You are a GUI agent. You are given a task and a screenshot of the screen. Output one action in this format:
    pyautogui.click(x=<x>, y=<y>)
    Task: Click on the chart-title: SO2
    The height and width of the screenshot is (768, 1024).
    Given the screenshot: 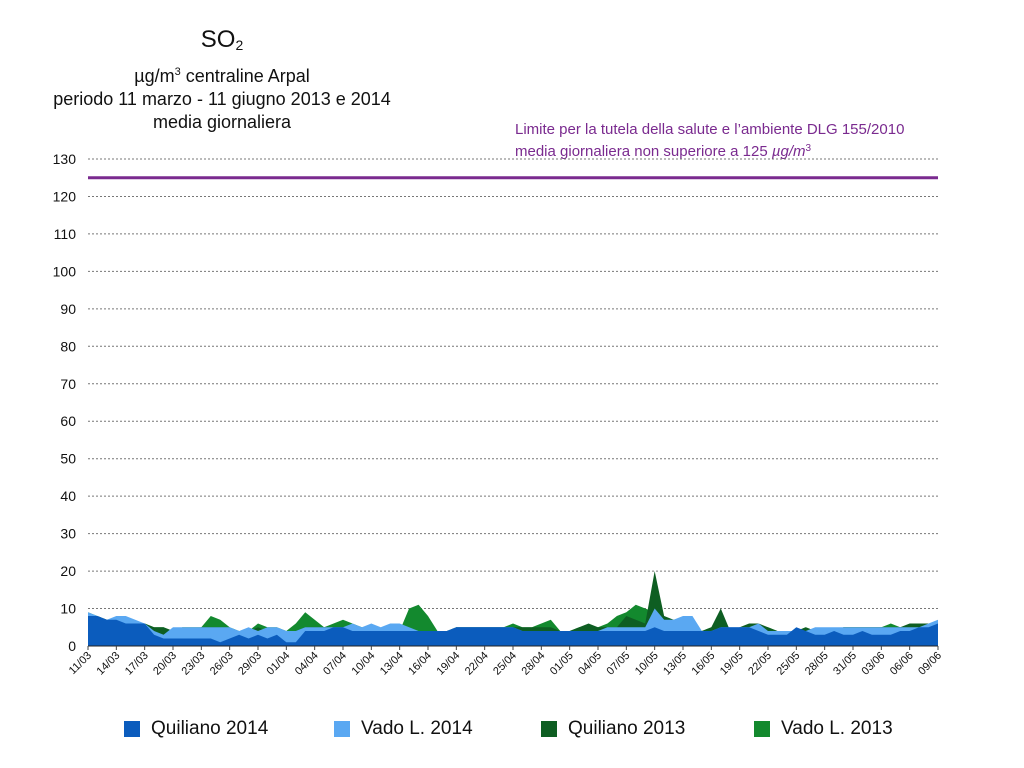 What is the action you would take?
    pyautogui.click(x=222, y=42)
    